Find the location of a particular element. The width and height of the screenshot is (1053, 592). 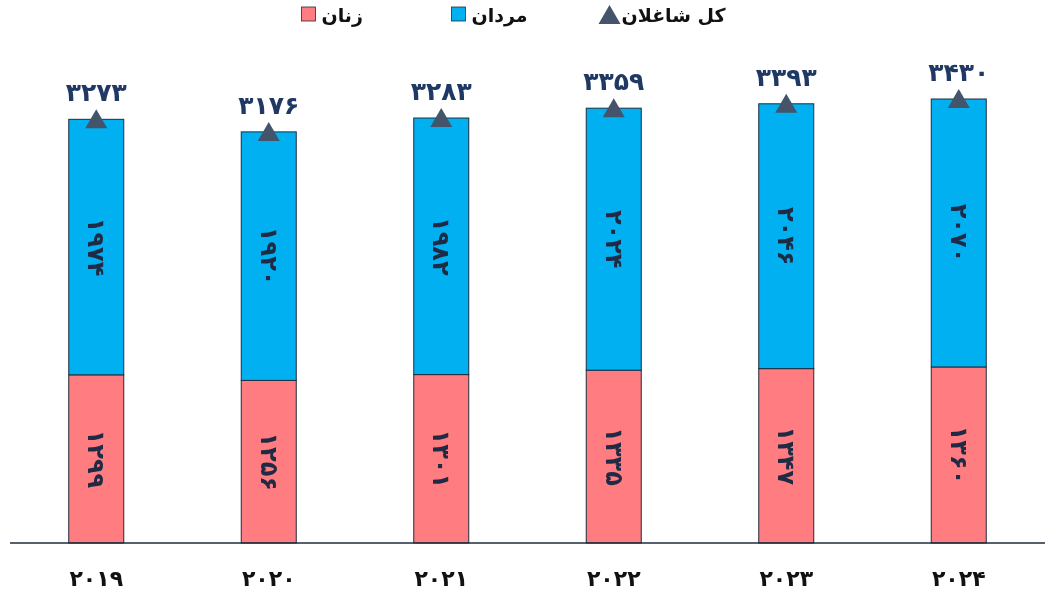

data-label: ۲۰۲۴ is located at coordinates (613, 239).